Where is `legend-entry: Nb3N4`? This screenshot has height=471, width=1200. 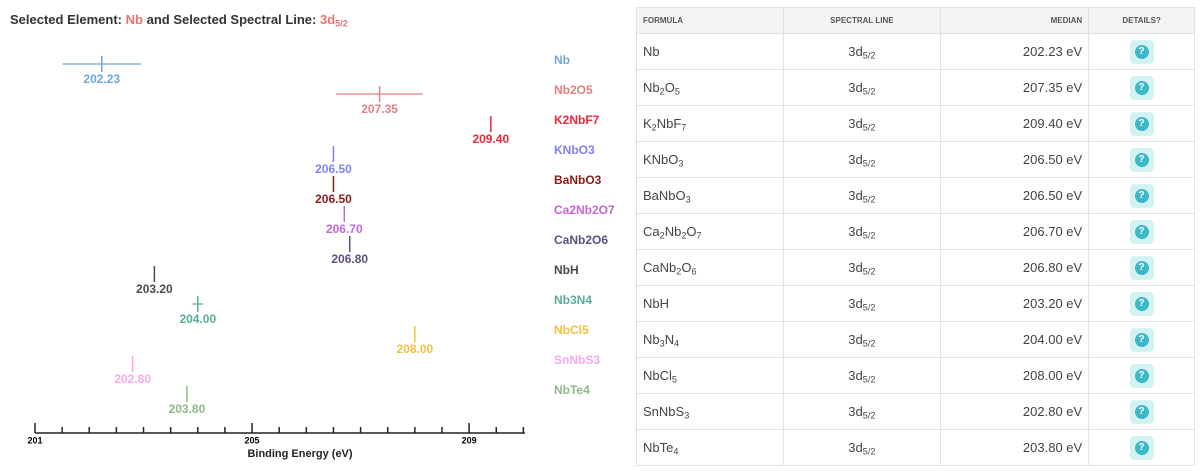
legend-entry: Nb3N4 is located at coordinates (573, 300).